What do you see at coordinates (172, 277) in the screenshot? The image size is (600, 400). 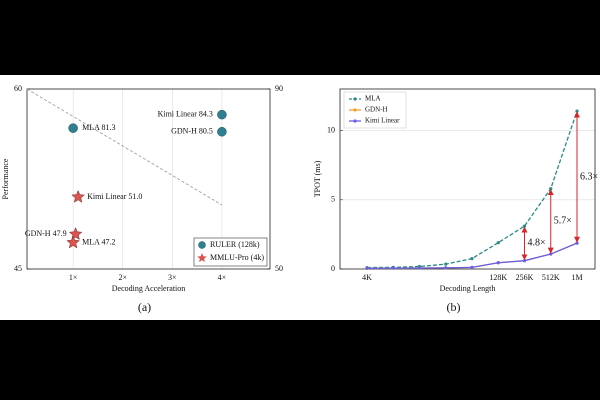 I see `x-tick-label: 3×` at bounding box center [172, 277].